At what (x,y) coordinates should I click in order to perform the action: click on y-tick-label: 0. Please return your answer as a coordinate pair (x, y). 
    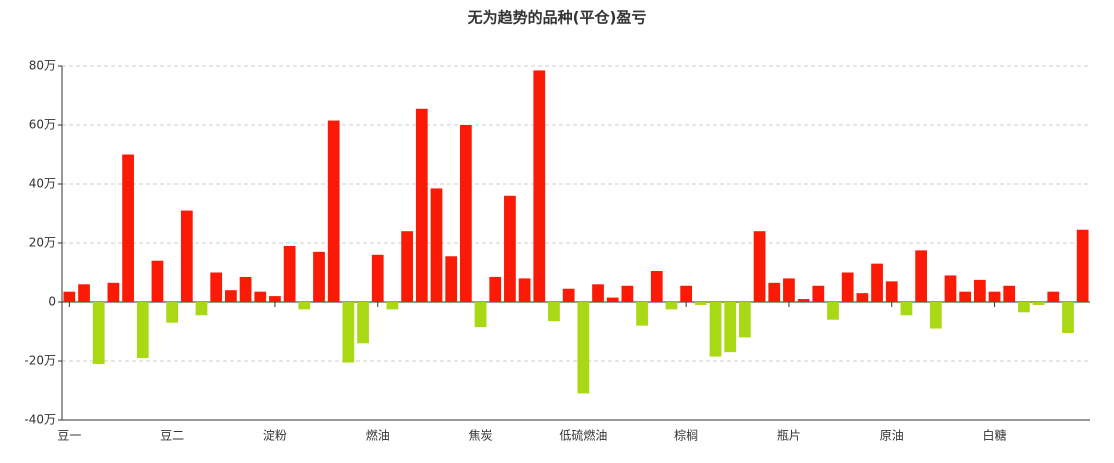
    Looking at the image, I should click on (52, 302).